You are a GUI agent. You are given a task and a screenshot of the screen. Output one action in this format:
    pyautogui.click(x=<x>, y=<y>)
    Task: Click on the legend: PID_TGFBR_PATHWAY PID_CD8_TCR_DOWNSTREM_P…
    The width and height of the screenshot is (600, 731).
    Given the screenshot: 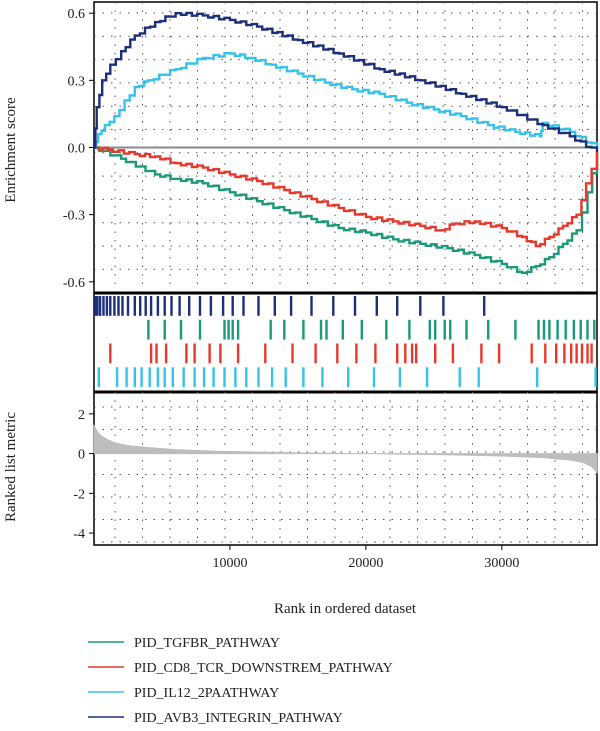 What is the action you would take?
    pyautogui.click(x=240, y=681)
    